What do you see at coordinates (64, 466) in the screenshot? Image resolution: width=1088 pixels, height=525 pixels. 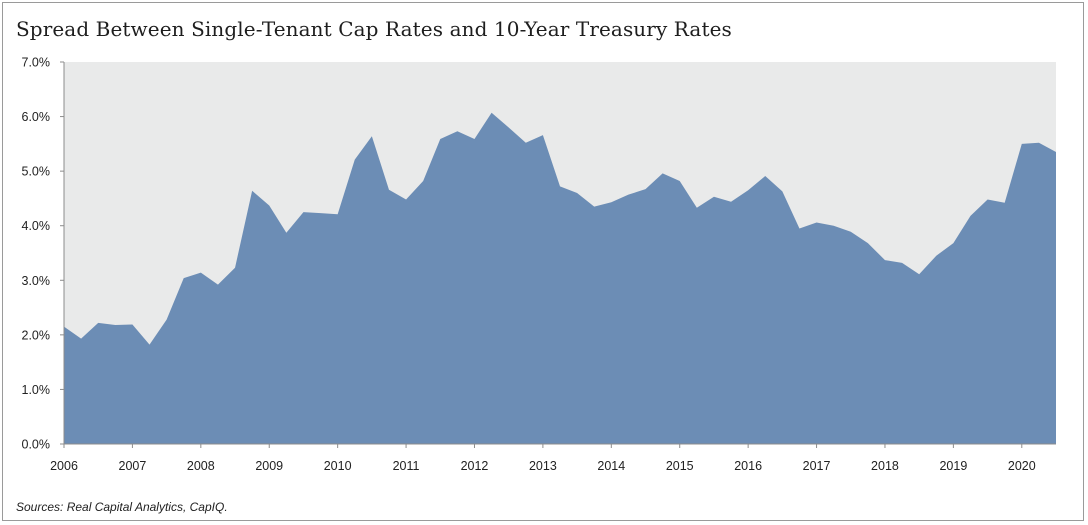 I see `x-tick-label: 2006` at bounding box center [64, 466].